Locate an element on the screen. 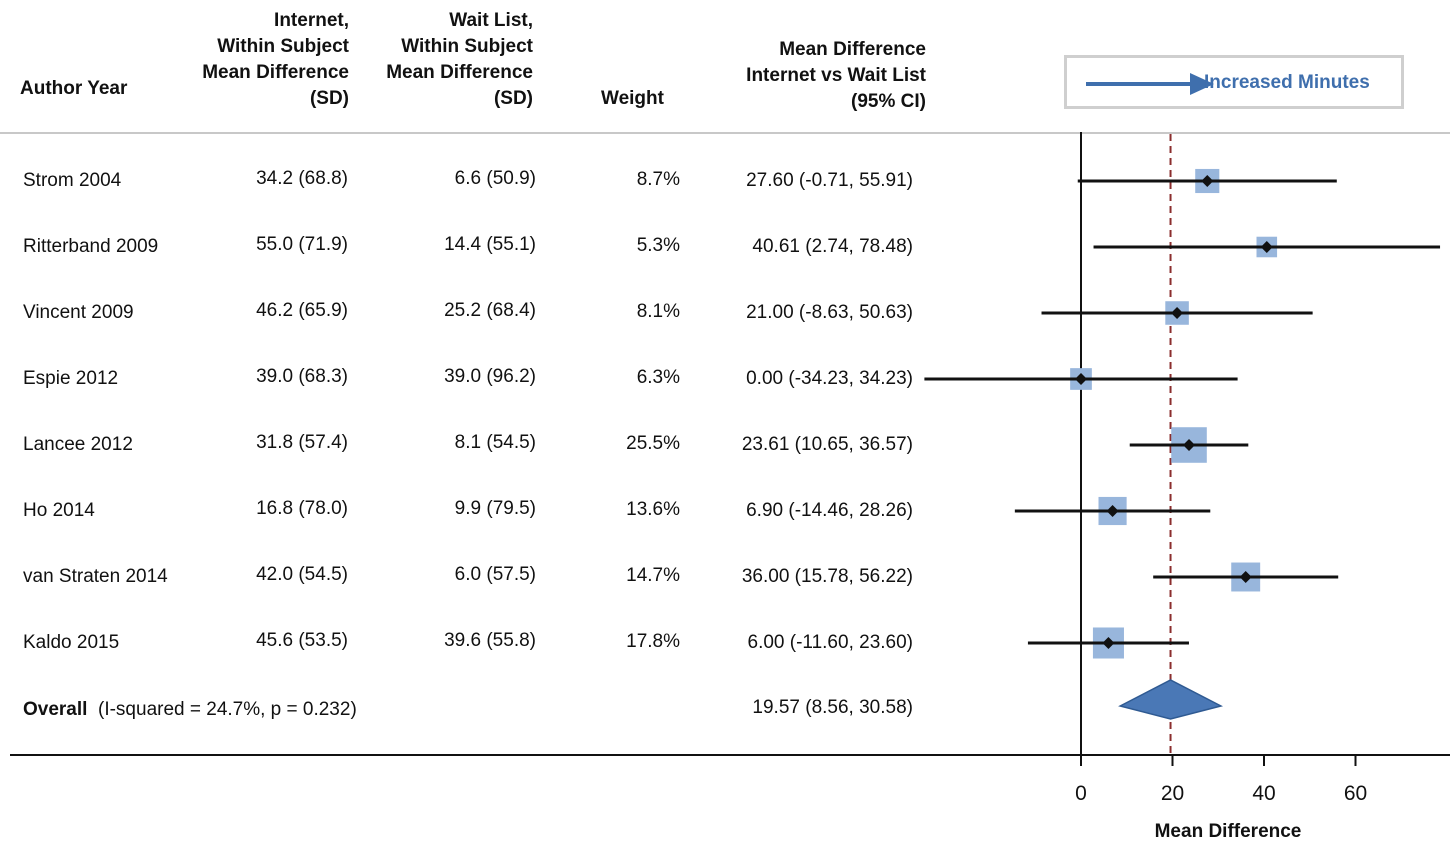  study-ci-text: 40.61 (2.74, 78.48) is located at coordinates (832, 246).